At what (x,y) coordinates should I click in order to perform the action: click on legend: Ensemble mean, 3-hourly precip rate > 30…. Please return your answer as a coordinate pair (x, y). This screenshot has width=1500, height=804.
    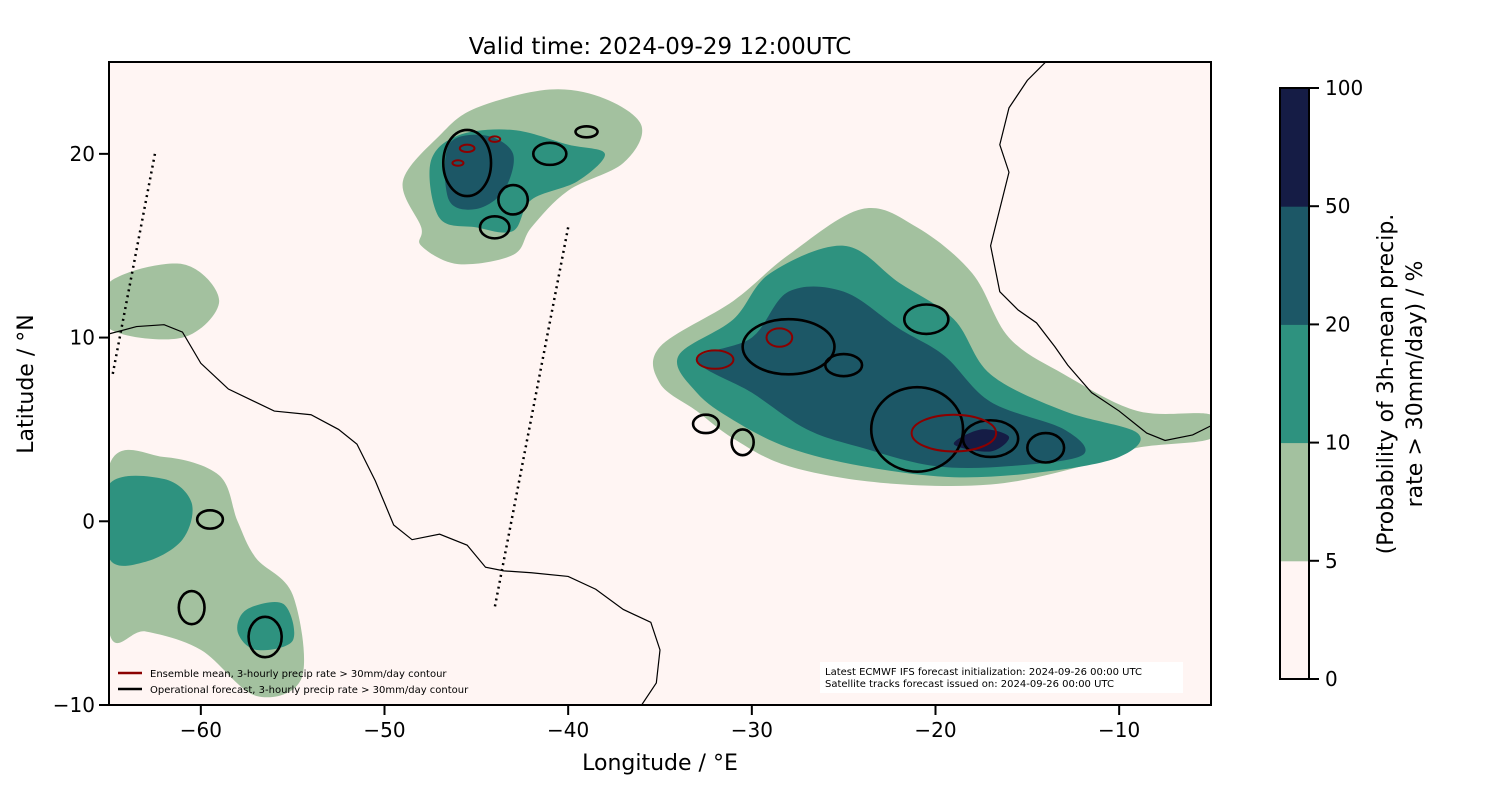
    Looking at the image, I should click on (293, 682).